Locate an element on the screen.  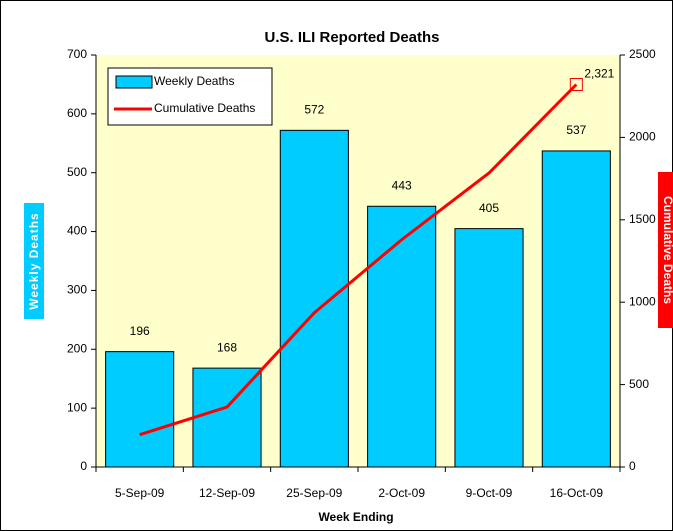
y2-axis-title: Cumulative Deaths is located at coordinates (667, 250).